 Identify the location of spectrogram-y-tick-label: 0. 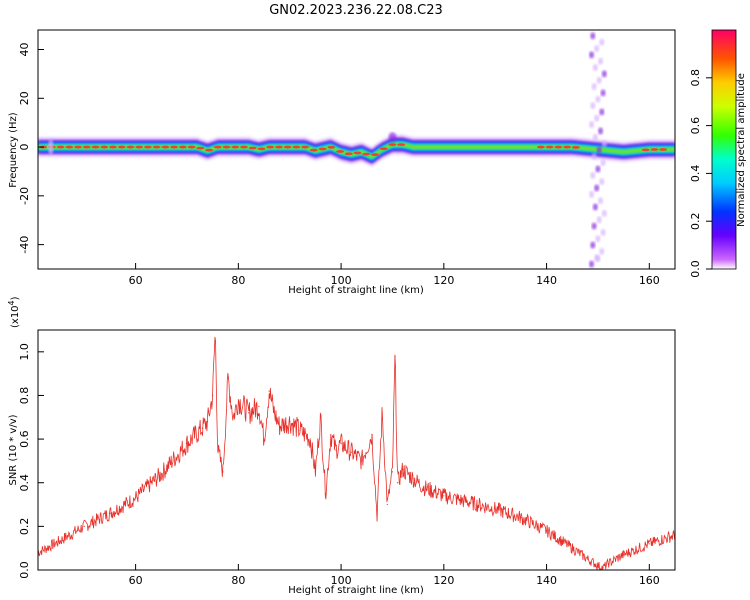
(24, 147).